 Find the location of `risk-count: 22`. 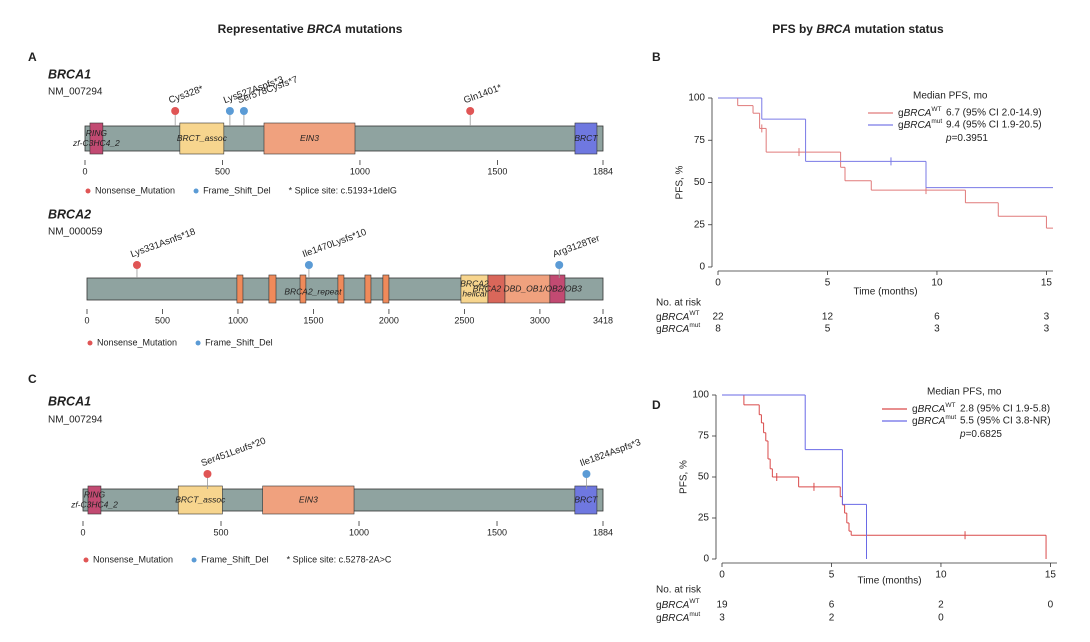

risk-count: 22 is located at coordinates (718, 317).